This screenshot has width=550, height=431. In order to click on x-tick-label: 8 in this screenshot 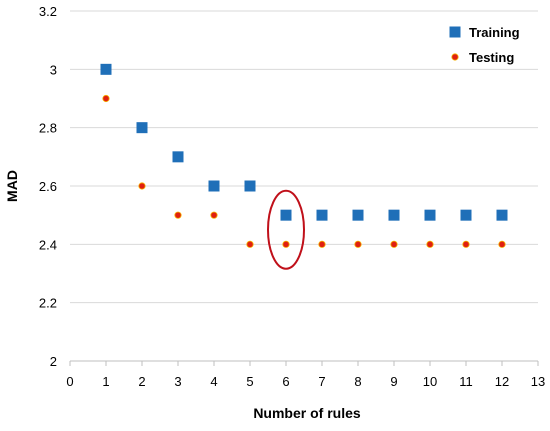, I will do `click(357, 381)`.